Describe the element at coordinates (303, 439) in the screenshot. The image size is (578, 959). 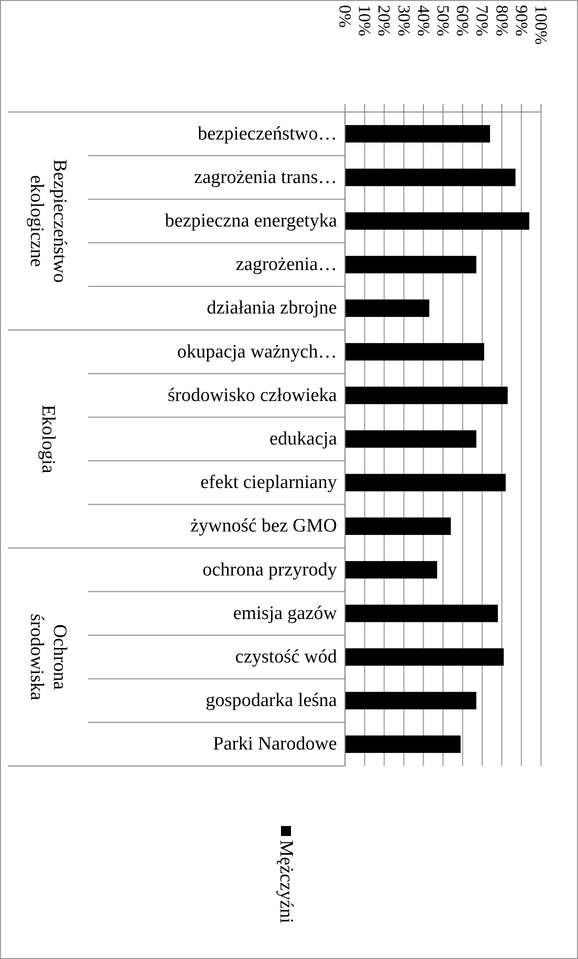
I see `y-tick-label: edukacja` at that location.